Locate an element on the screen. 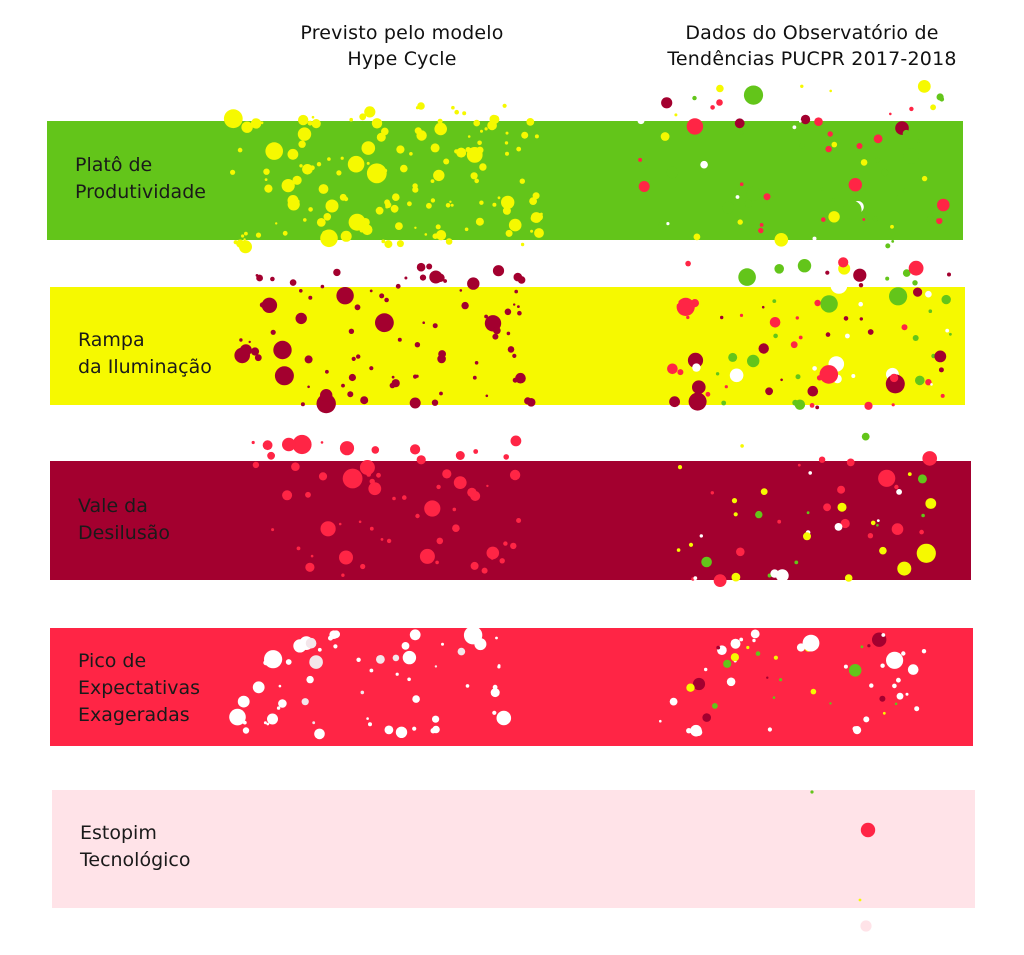 This screenshot has height=955, width=1024. column-header-line: Previsto pelo modelo is located at coordinates (402, 33).